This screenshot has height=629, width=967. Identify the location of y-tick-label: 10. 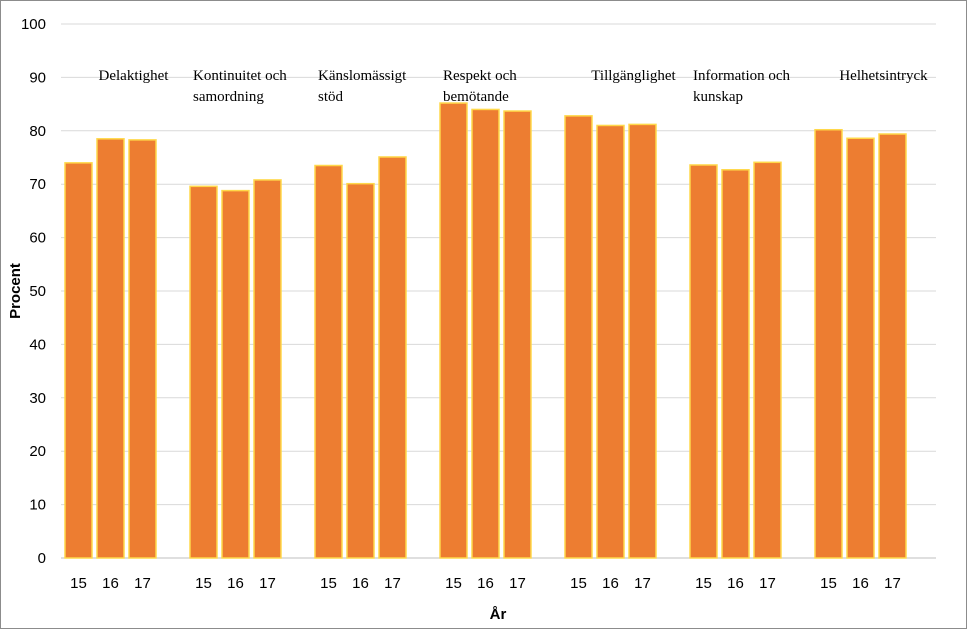
(37, 505).